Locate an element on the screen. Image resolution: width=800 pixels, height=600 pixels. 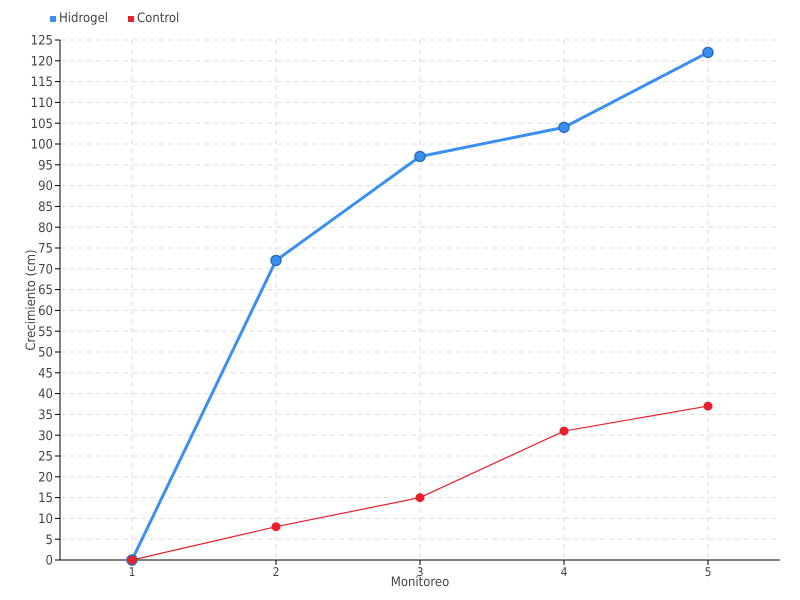
y-tick-label: 115 is located at coordinates (41, 82).